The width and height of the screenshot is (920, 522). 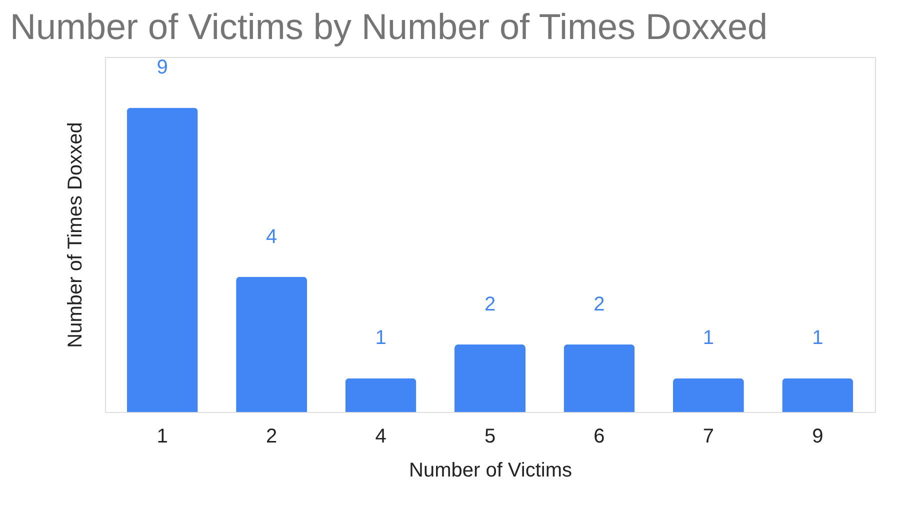 I want to click on chart-title: Number of Victims by Number of Times Doxxed, so click(x=389, y=26).